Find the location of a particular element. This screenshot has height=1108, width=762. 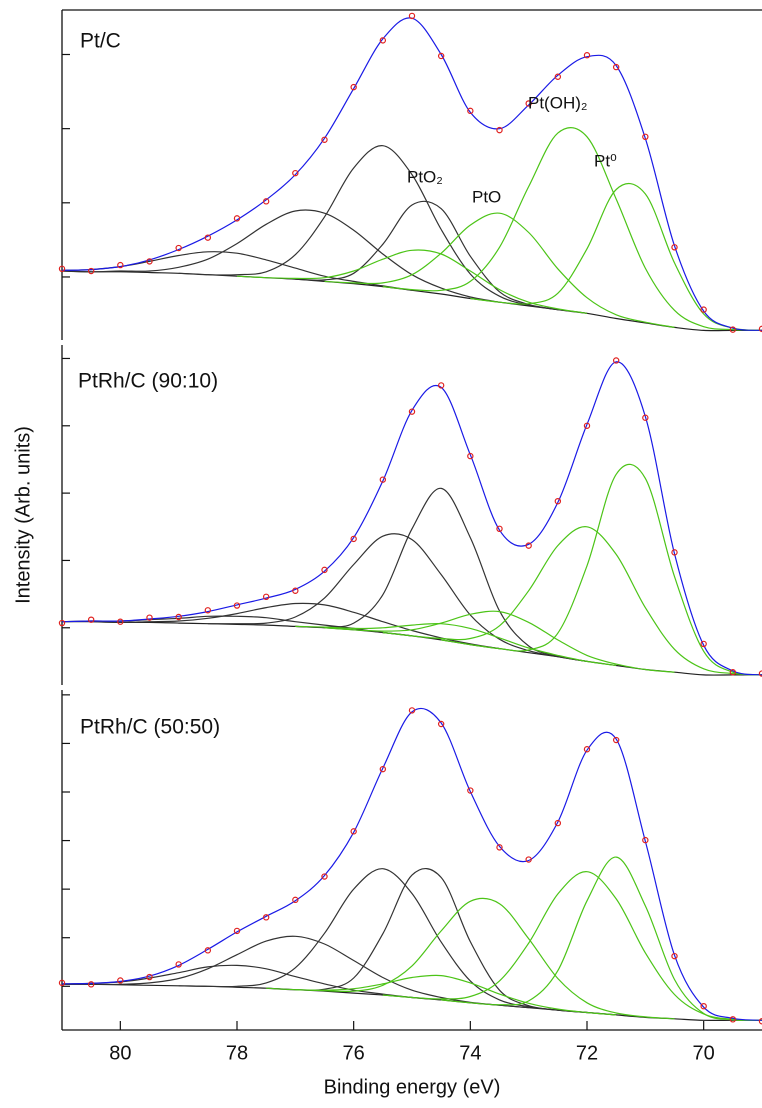

panel-title: PtRh/C (50:50) is located at coordinates (150, 727).